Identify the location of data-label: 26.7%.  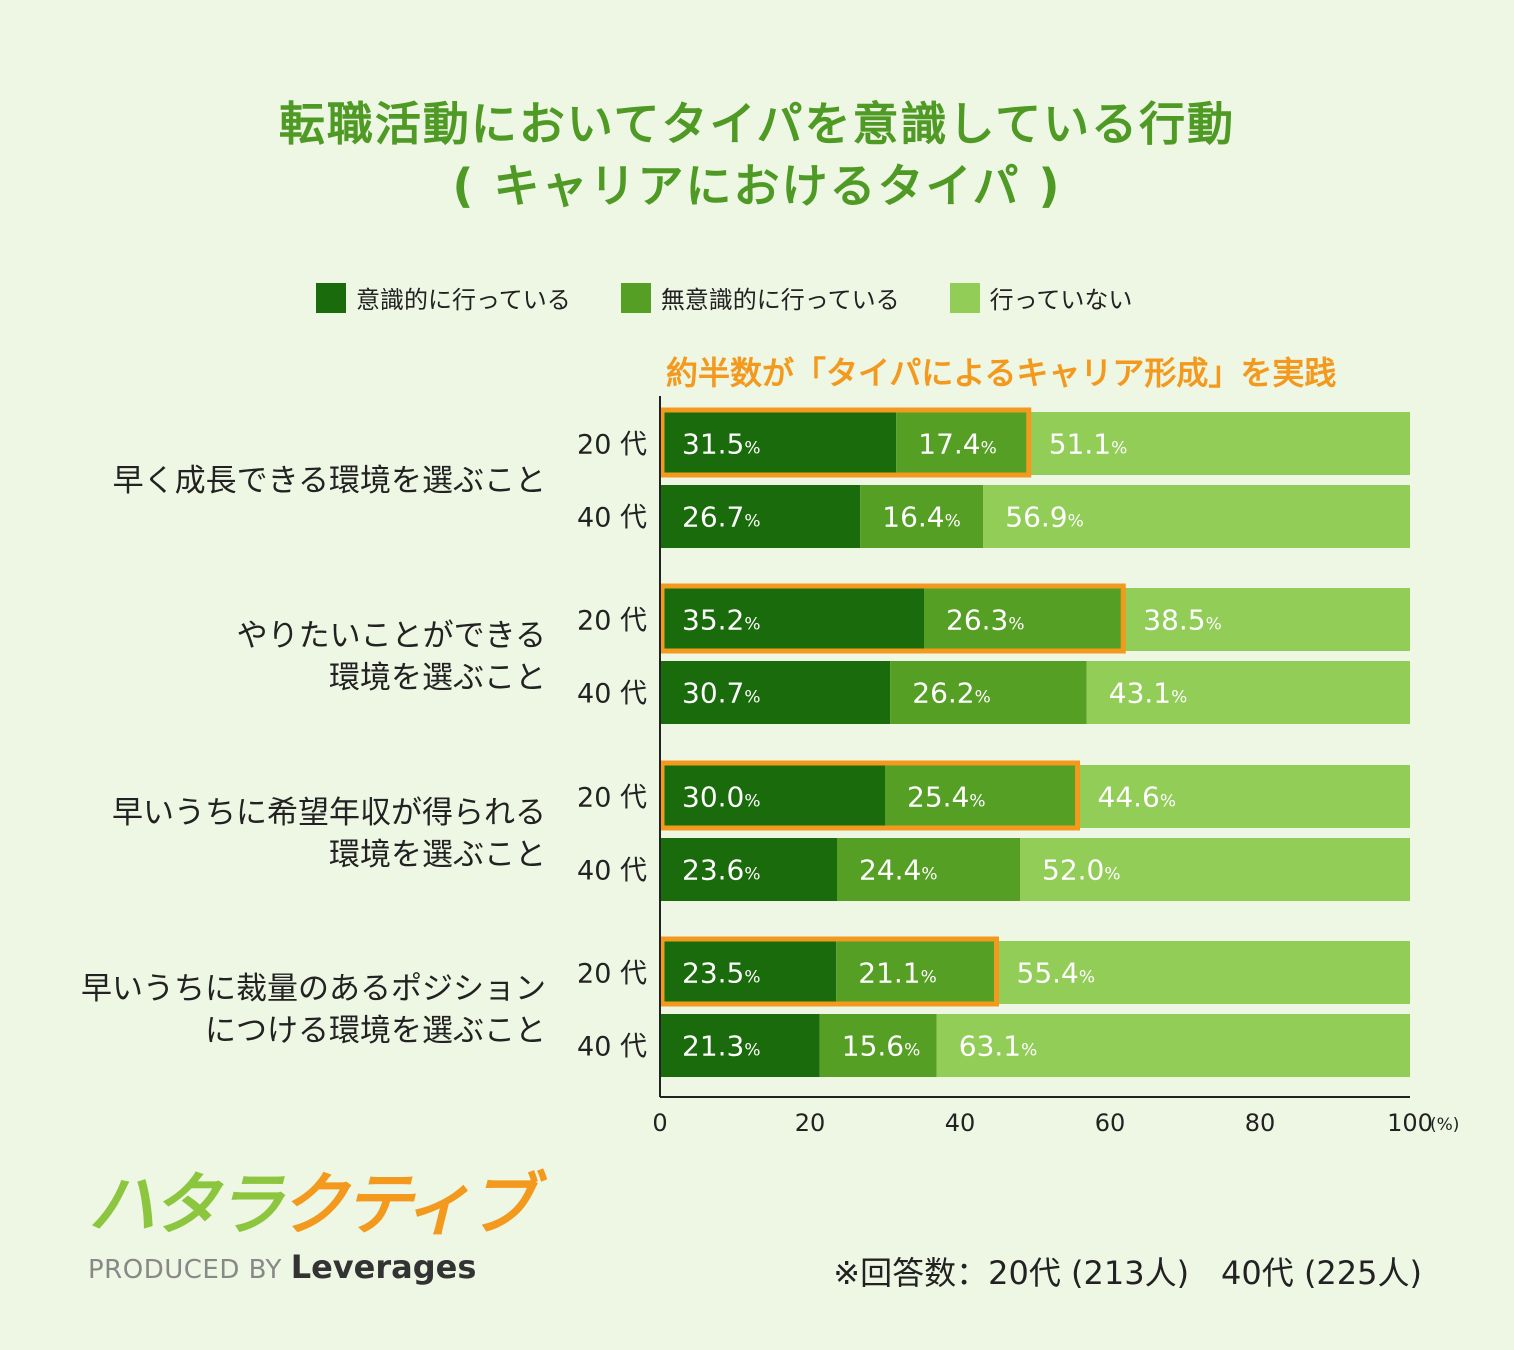
(721, 517).